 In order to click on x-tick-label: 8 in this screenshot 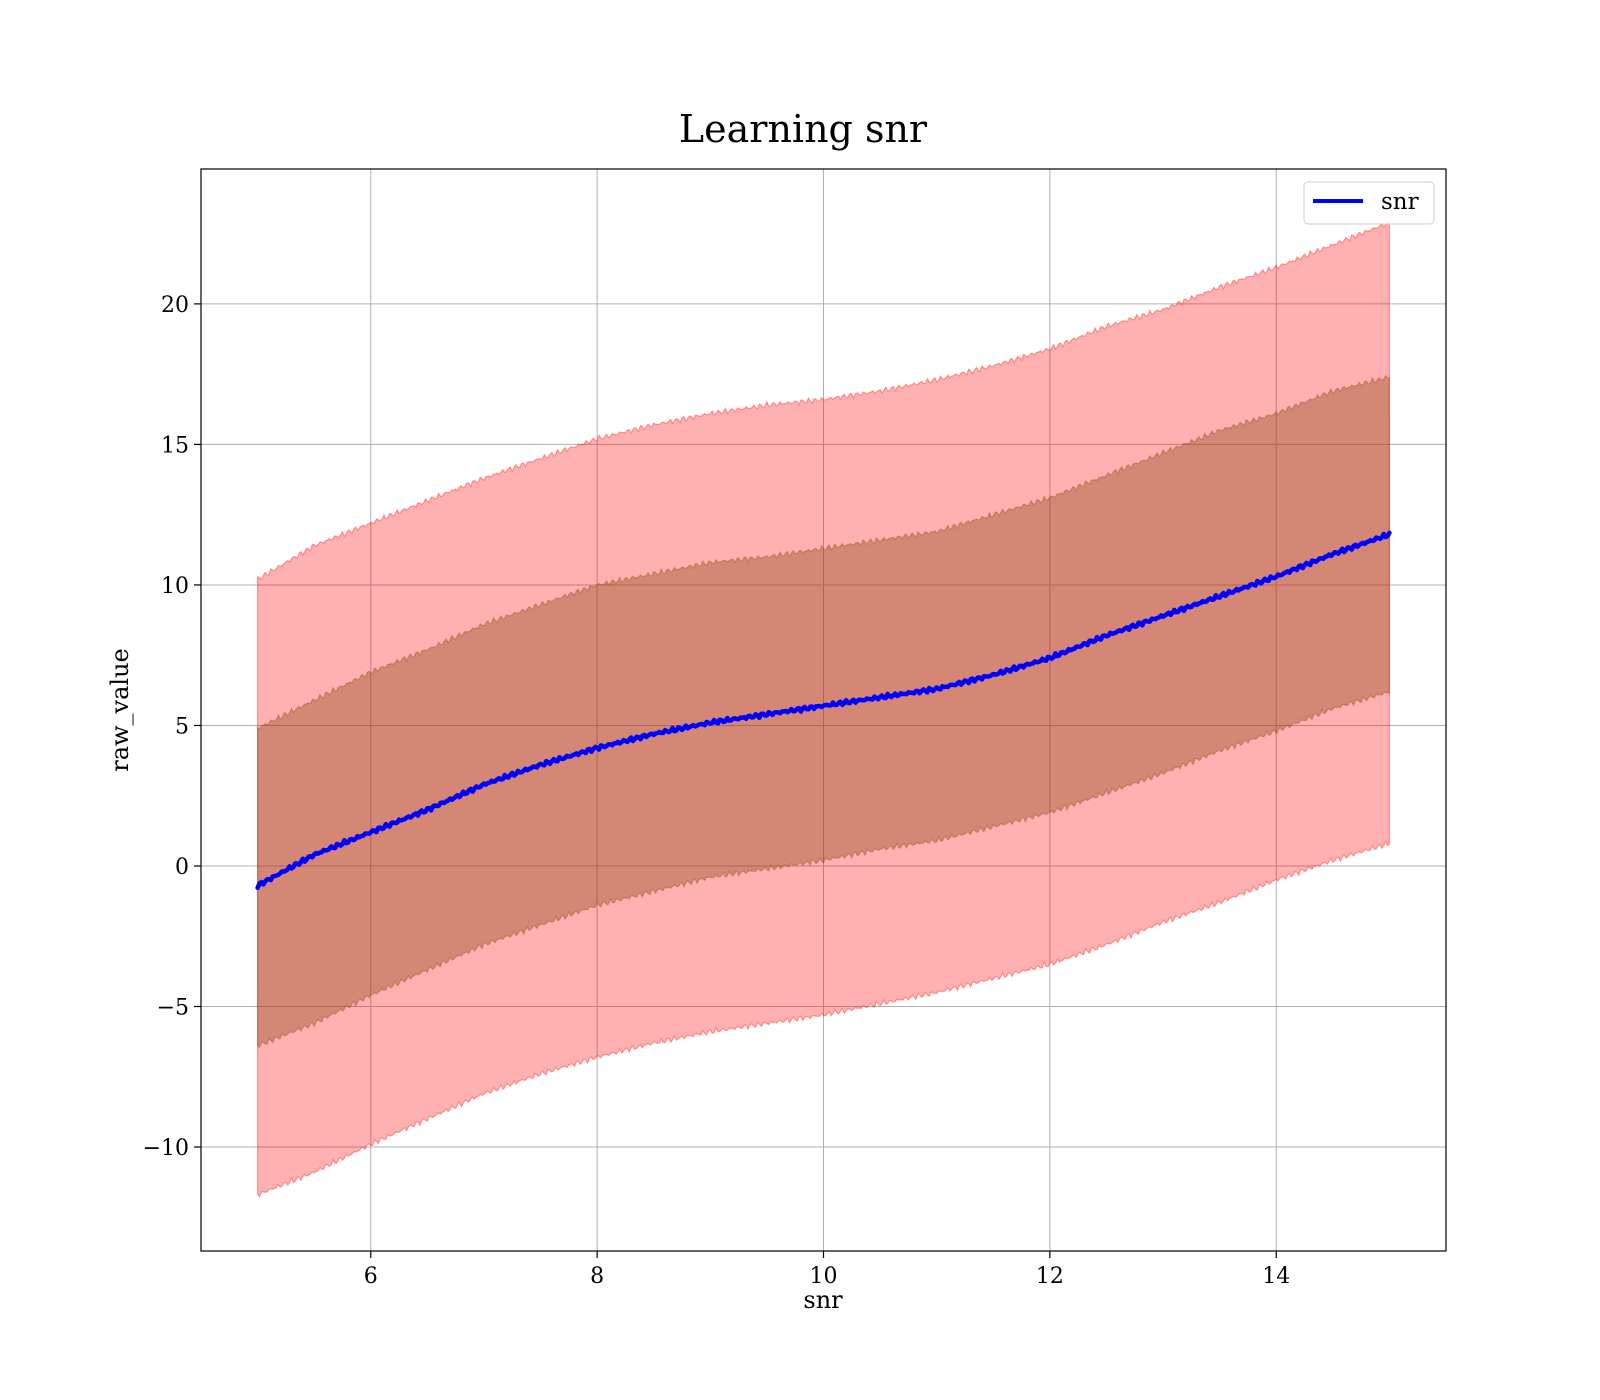, I will do `click(597, 1276)`.